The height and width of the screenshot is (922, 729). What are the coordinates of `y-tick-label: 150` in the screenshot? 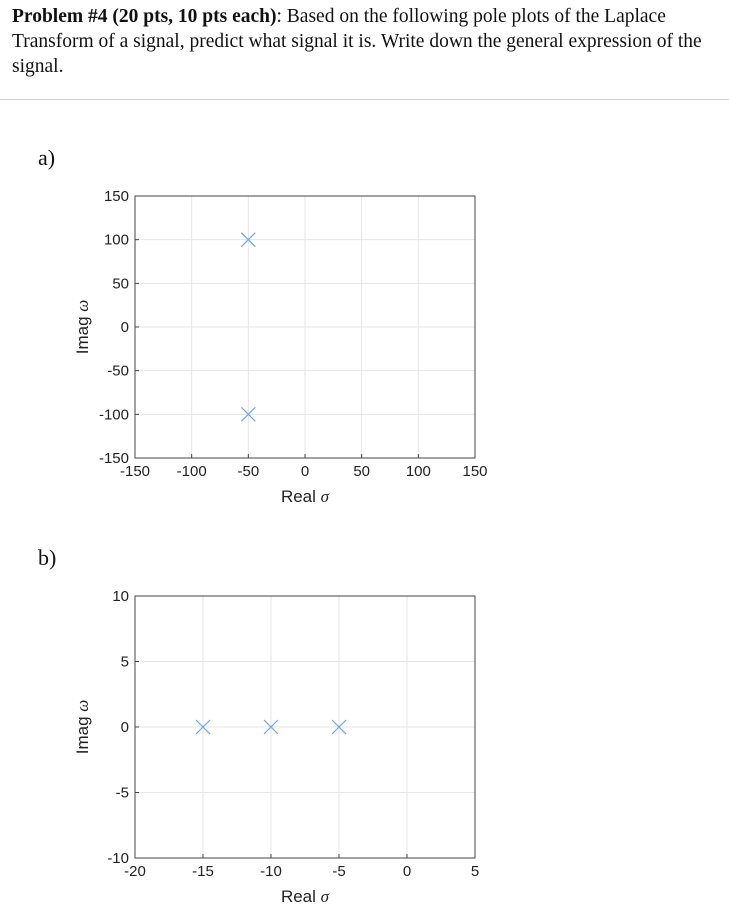 It's located at (116, 196).